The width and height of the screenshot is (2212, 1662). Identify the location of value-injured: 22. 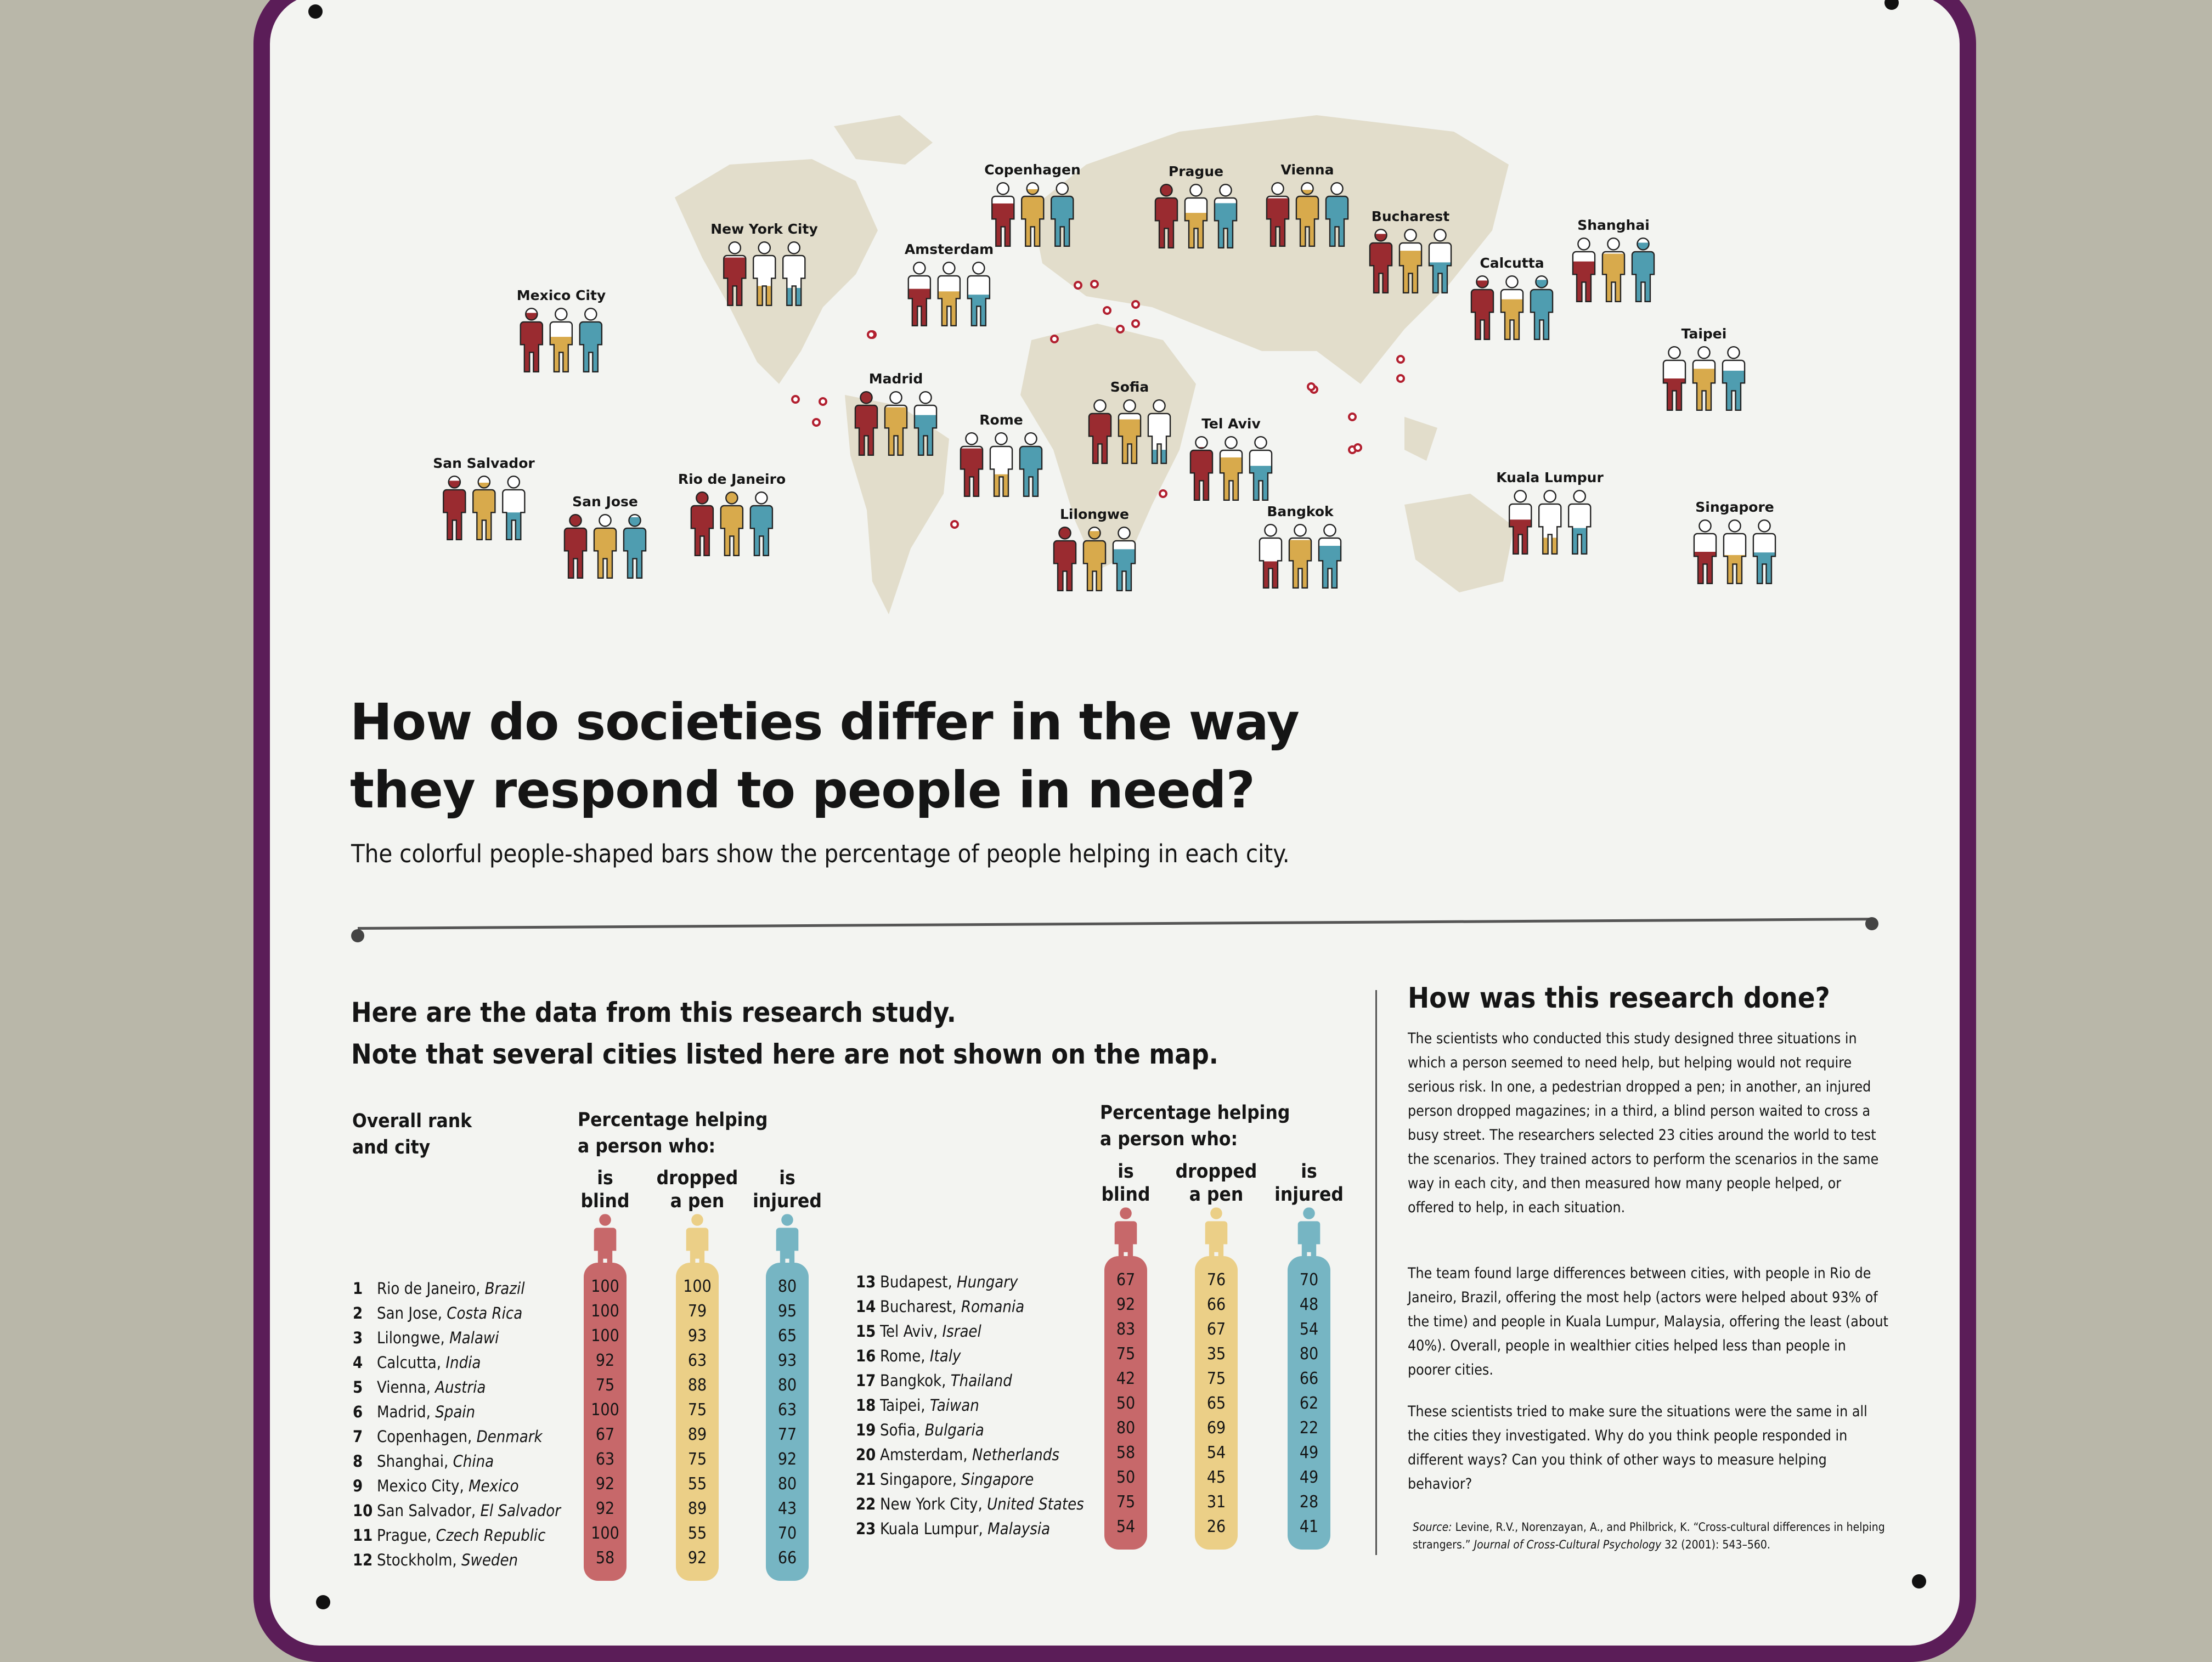
(1309, 1428).